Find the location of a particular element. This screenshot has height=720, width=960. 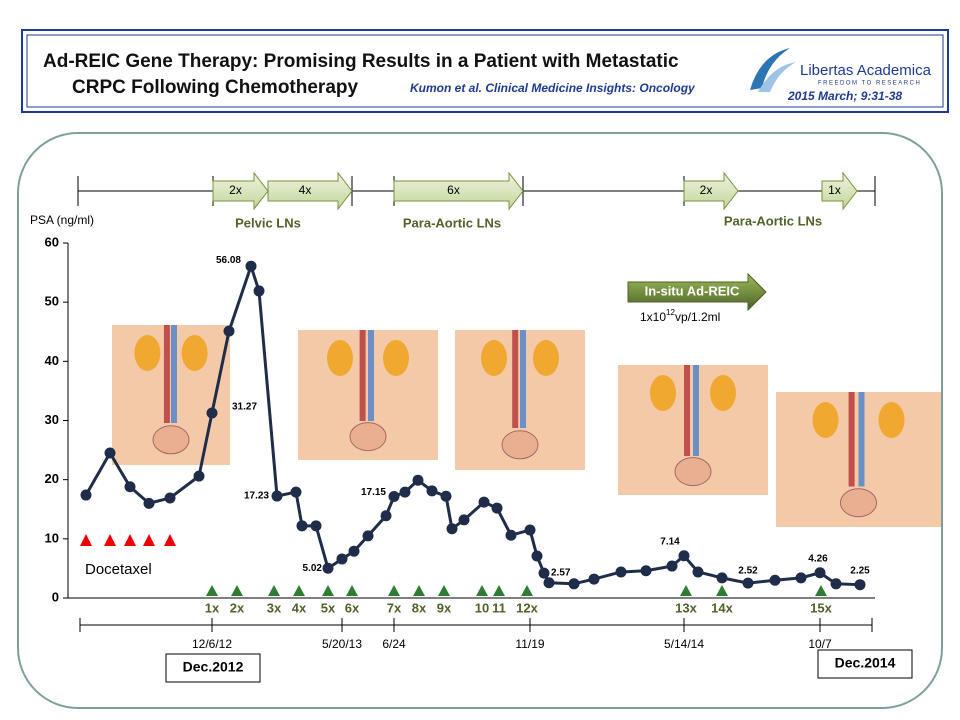

injection-label: 6x is located at coordinates (352, 607).